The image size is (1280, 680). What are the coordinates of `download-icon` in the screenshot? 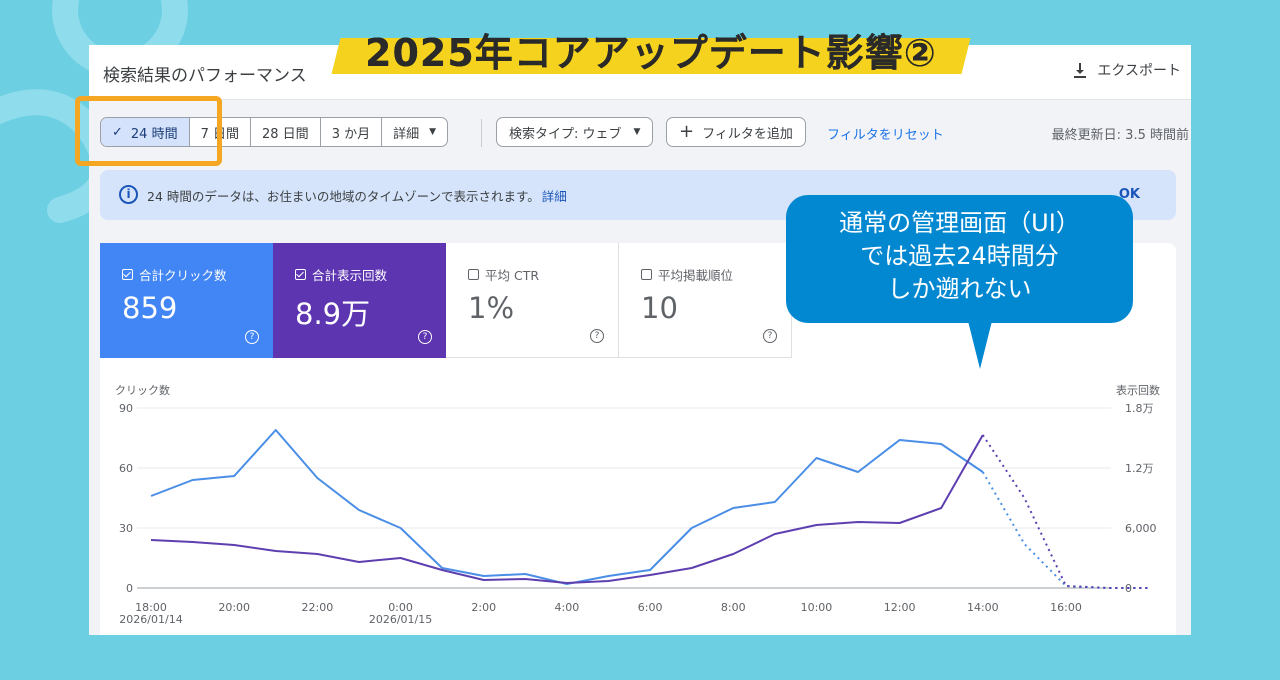 It's located at (1080, 70).